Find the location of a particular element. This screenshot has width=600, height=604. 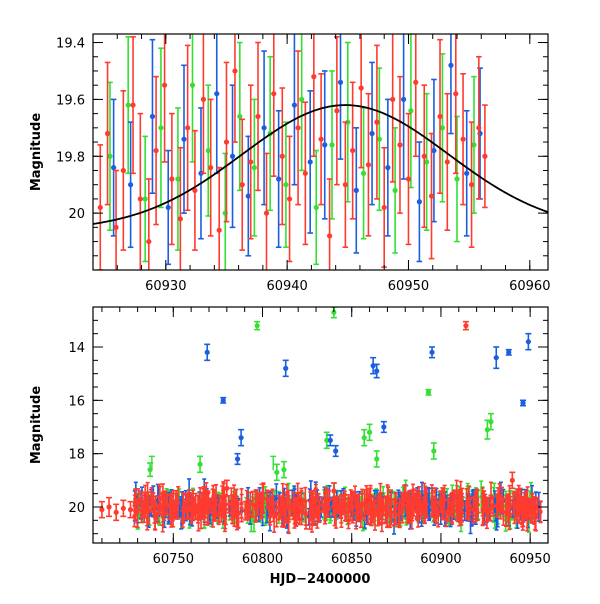

y-tick-label: 19.6 is located at coordinates (70, 100).